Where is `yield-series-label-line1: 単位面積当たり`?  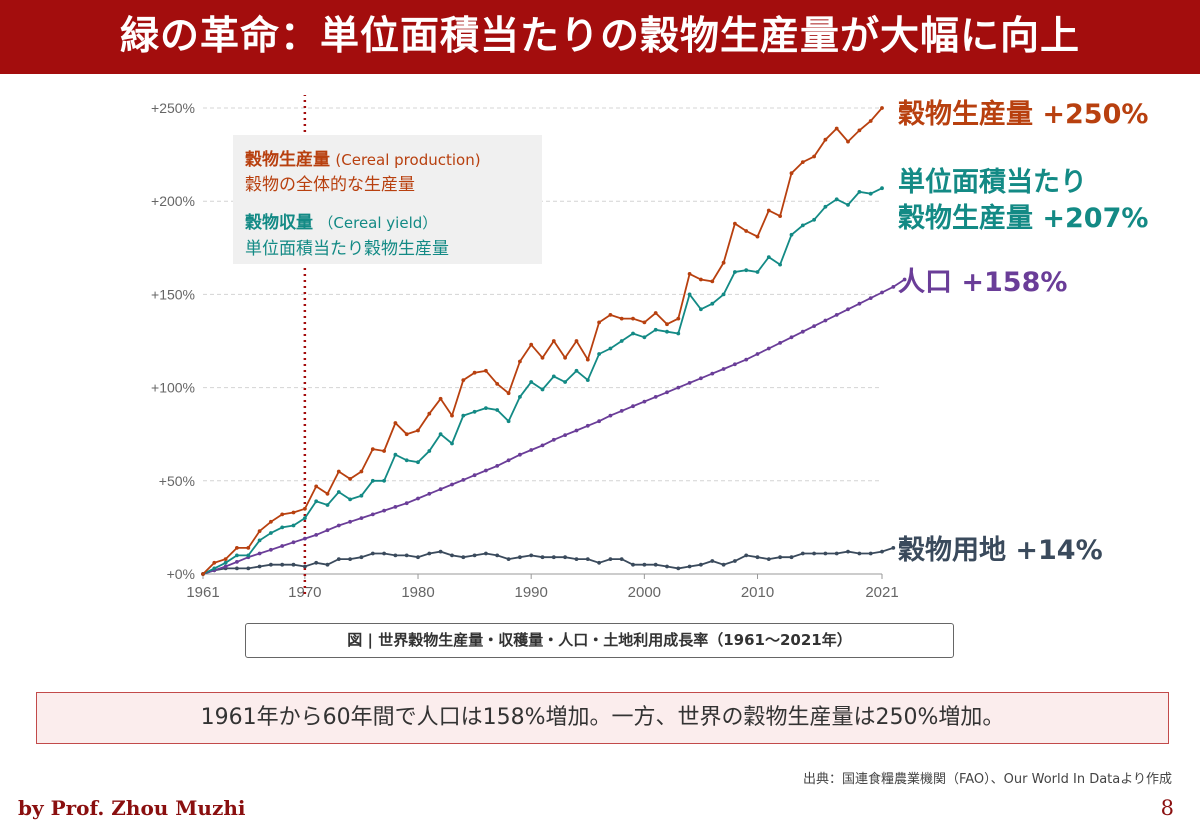
yield-series-label-line1: 単位面積当たり is located at coordinates (992, 182).